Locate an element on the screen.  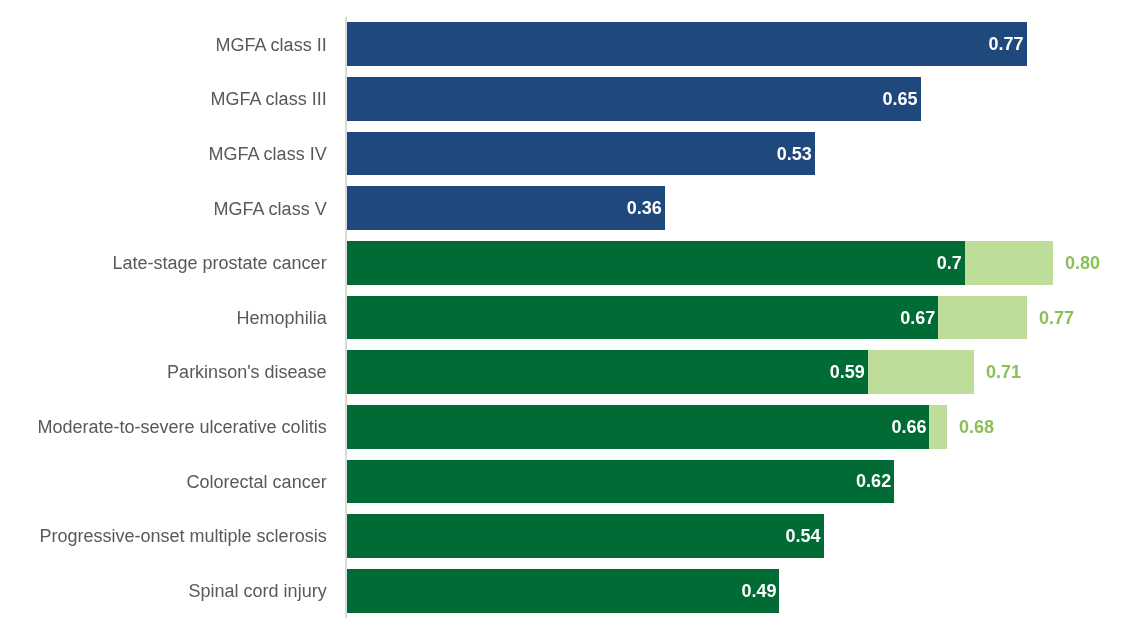
data-label: 0.49 is located at coordinates (759, 590).